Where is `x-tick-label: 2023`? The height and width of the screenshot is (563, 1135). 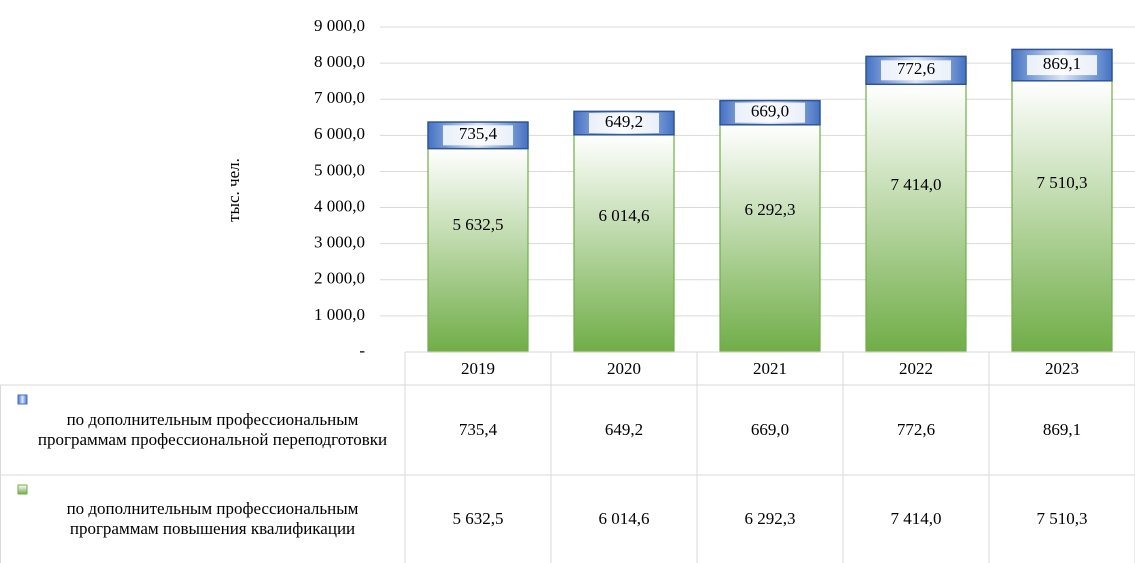
x-tick-label: 2023 is located at coordinates (1062, 368).